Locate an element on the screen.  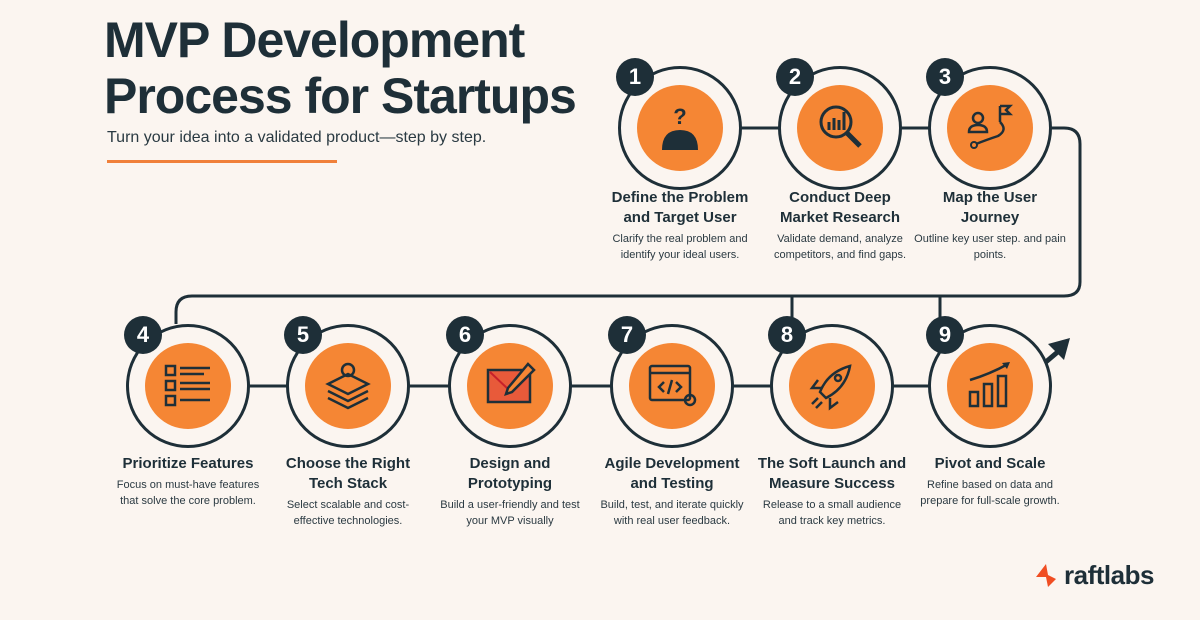
step-title: The Soft Launch and Measure Success is located at coordinates (832, 473).